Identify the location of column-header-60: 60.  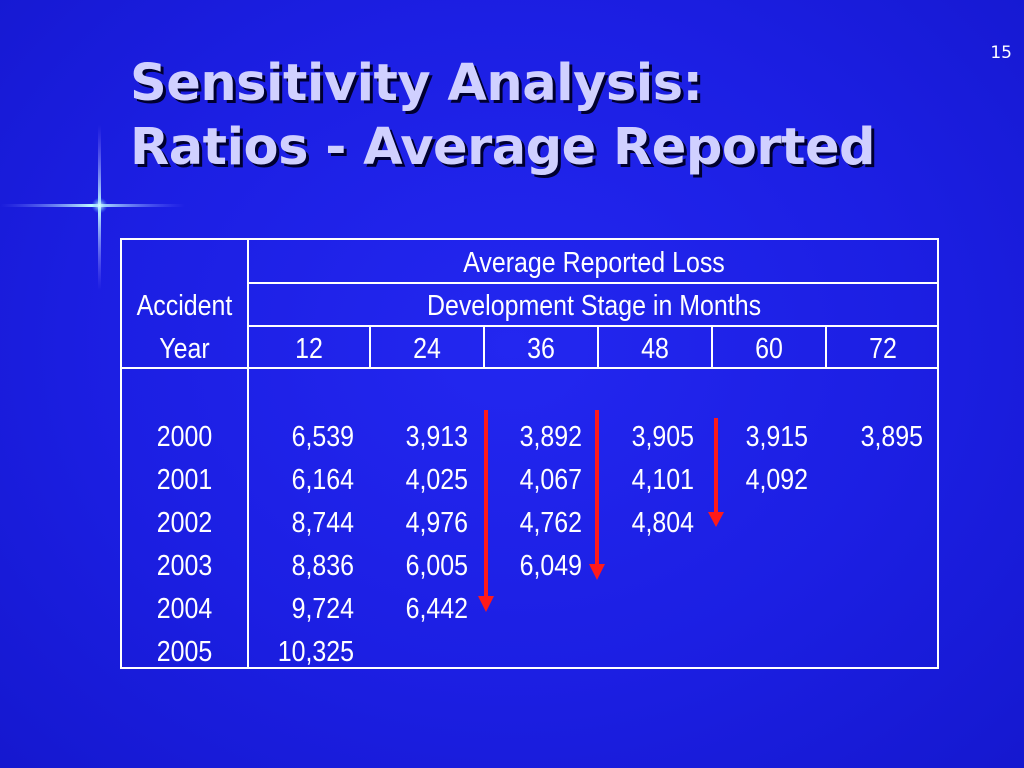
(769, 349).